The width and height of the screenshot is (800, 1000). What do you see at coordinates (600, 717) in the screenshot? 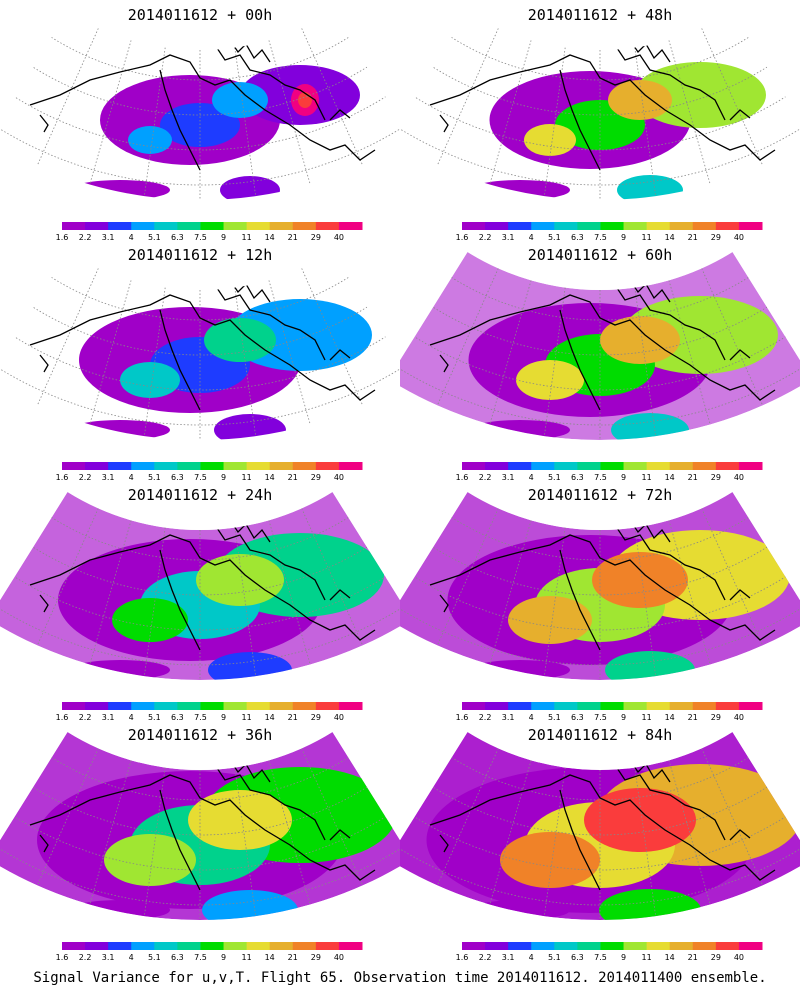
I see `colorbar-tick-label: 7.5` at bounding box center [600, 717].